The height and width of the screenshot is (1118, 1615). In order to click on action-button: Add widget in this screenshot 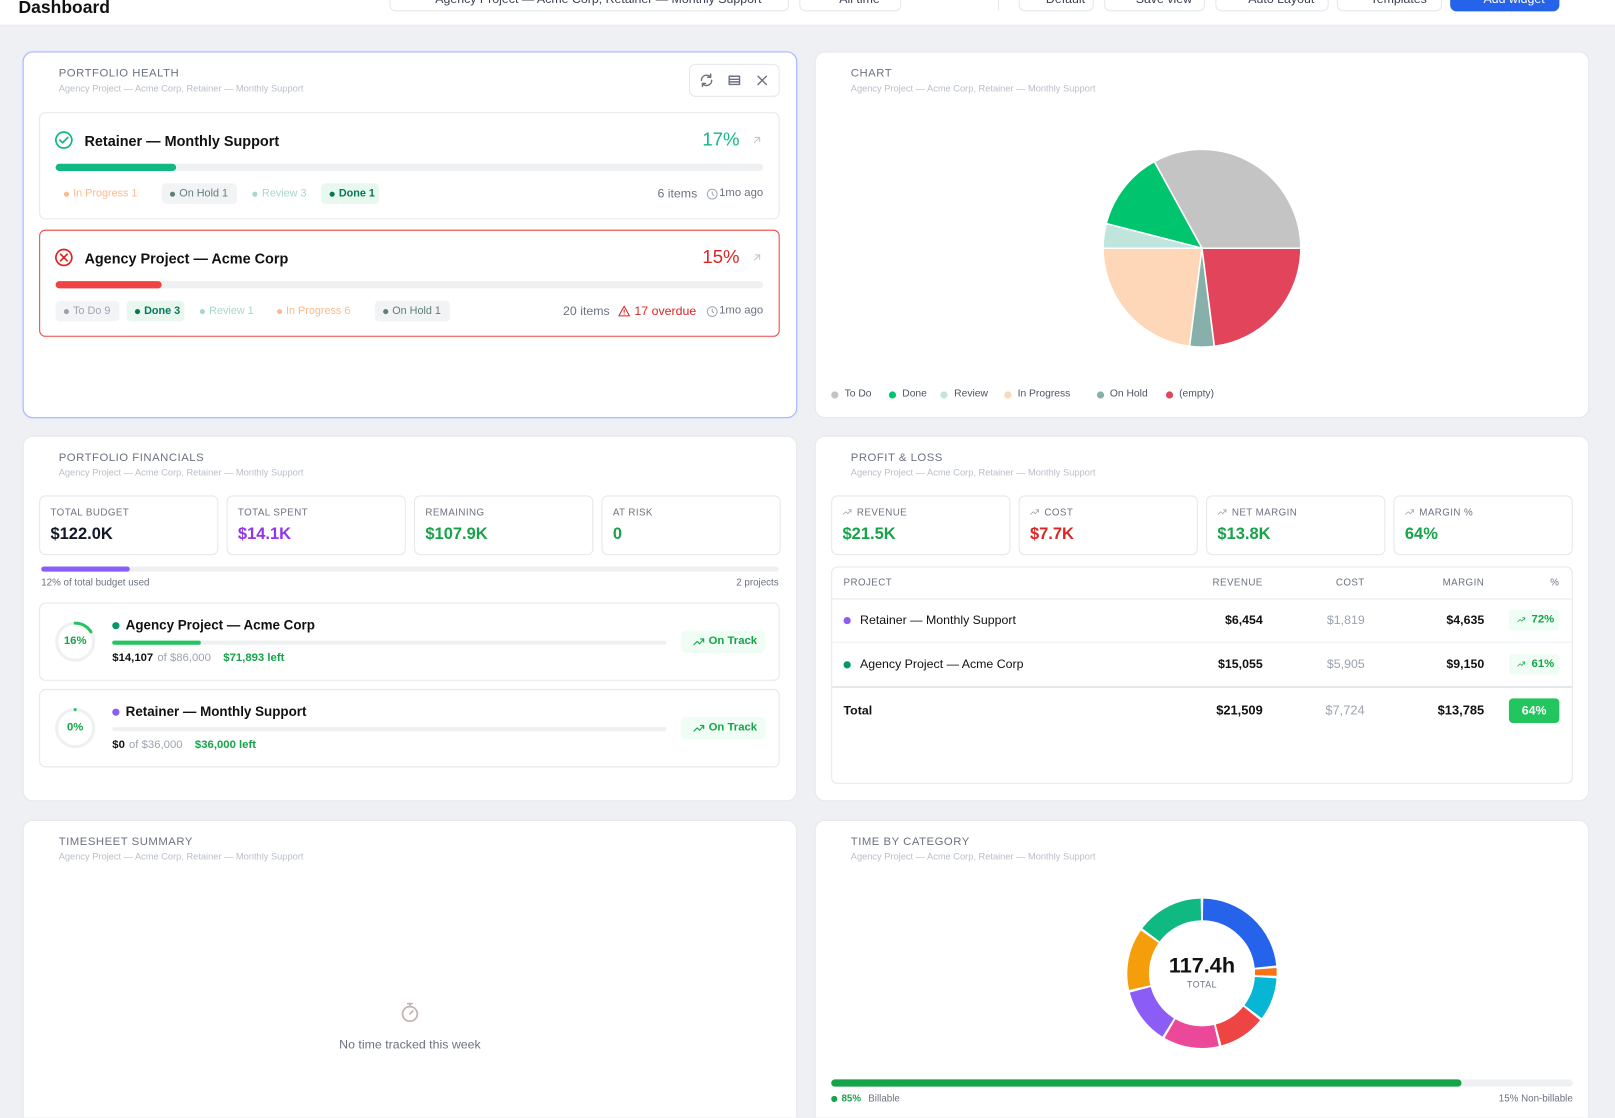, I will do `click(1505, 6)`.